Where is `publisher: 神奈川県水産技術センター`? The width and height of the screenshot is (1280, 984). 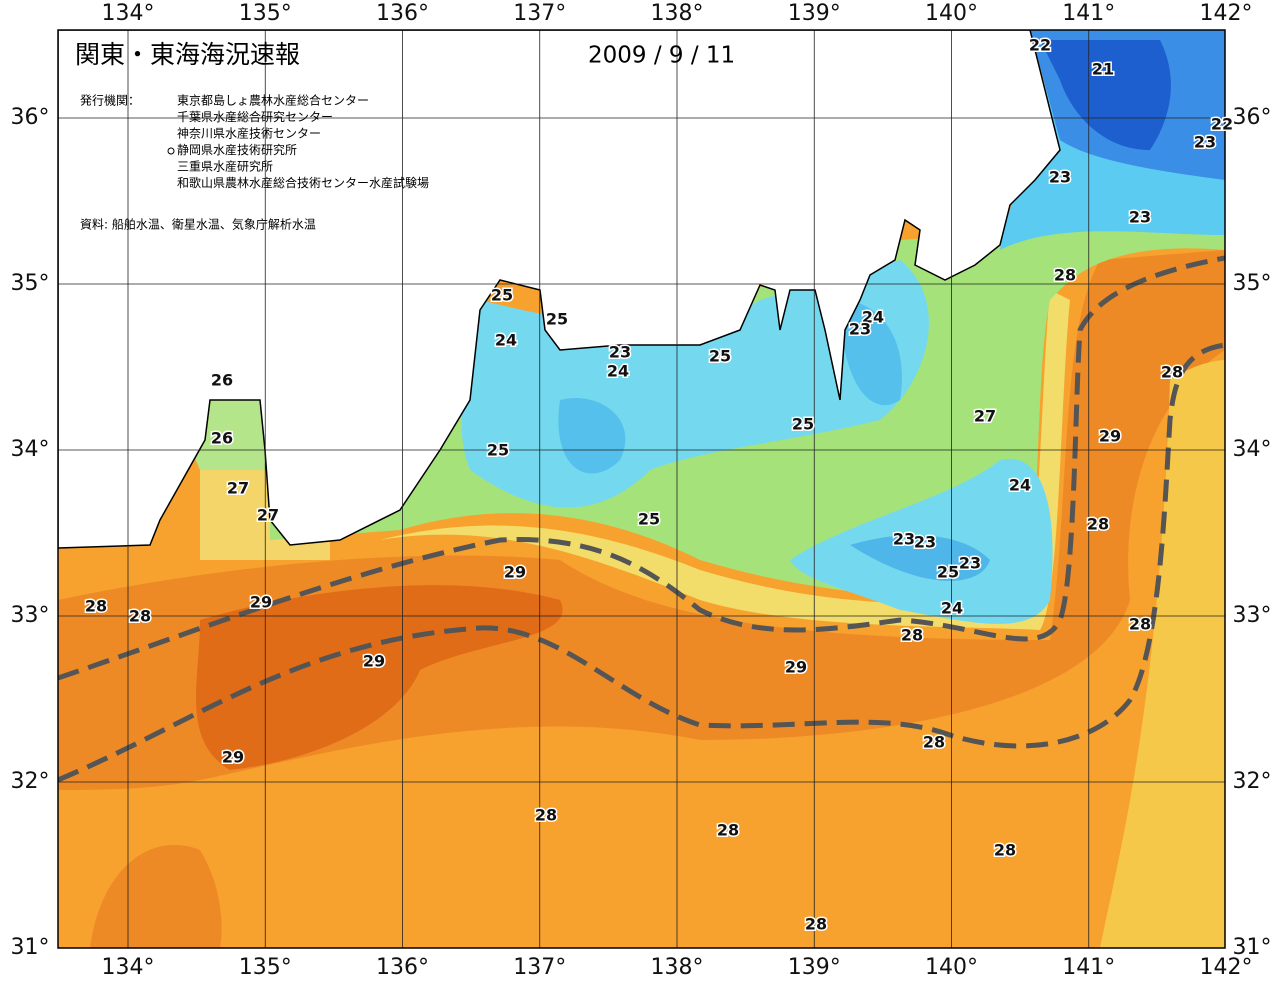
publisher: 神奈川県水産技術センター is located at coordinates (249, 133).